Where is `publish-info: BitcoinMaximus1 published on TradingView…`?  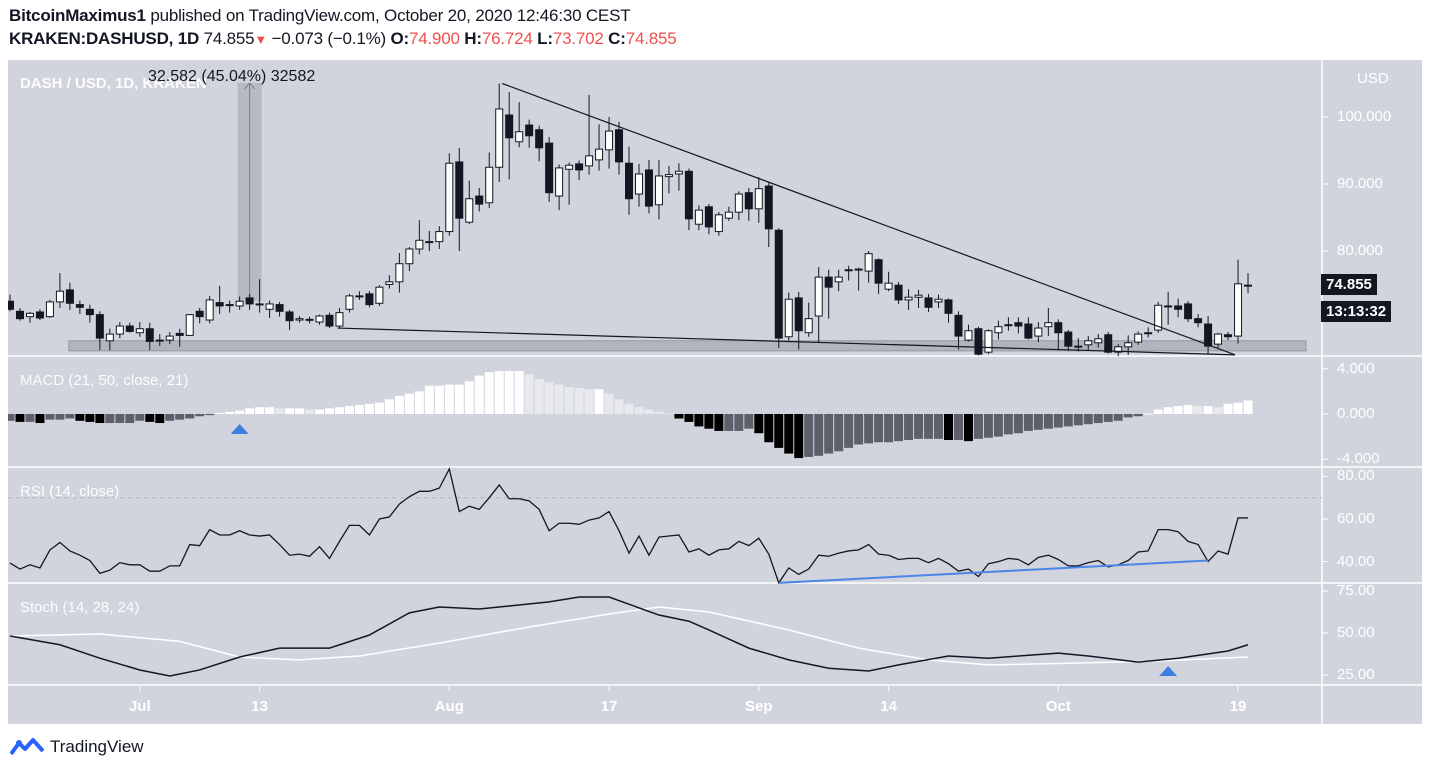 publish-info: BitcoinMaximus1 published on TradingView… is located at coordinates (320, 16).